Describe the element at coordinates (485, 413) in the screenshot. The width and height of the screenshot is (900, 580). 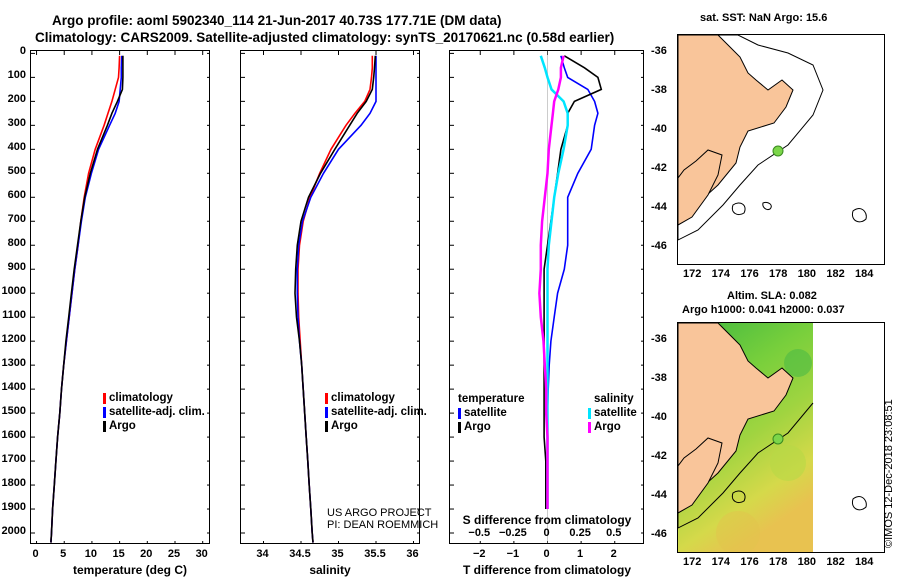
I see `legend-t-satellite: satellite` at that location.